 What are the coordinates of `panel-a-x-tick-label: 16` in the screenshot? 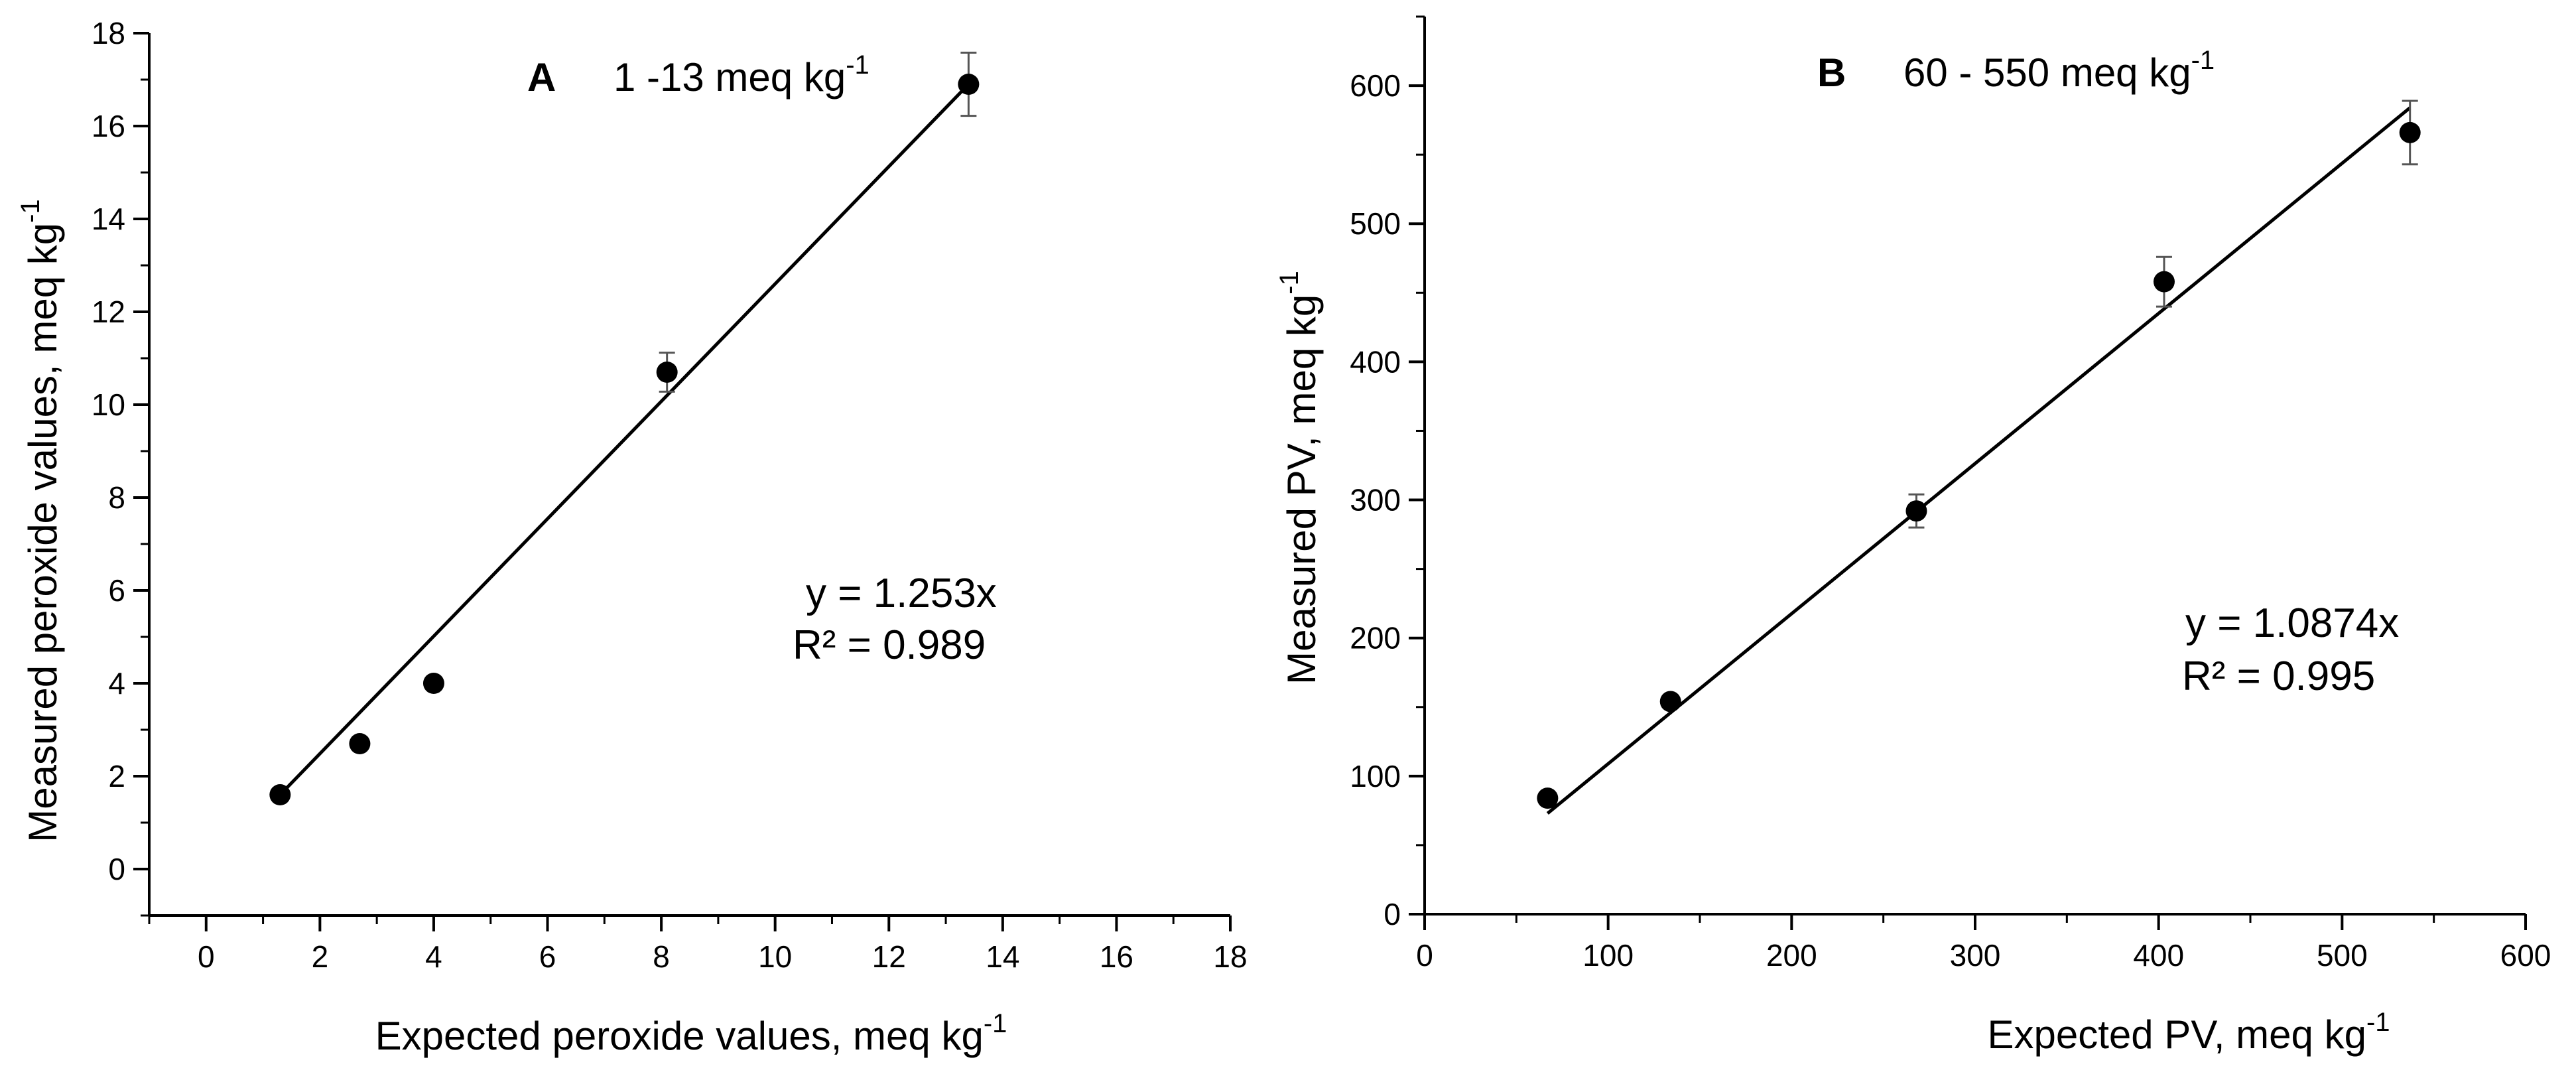 It's located at (1117, 956).